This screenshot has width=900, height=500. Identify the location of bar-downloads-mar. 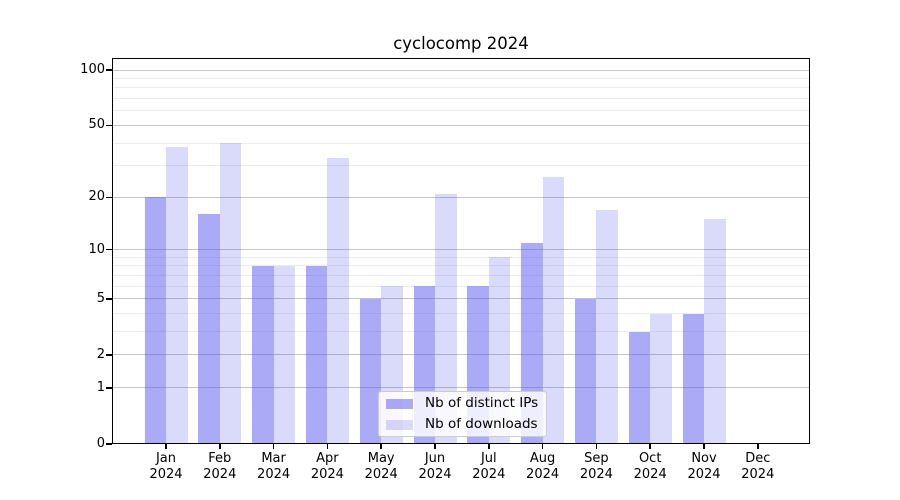
(284, 354).